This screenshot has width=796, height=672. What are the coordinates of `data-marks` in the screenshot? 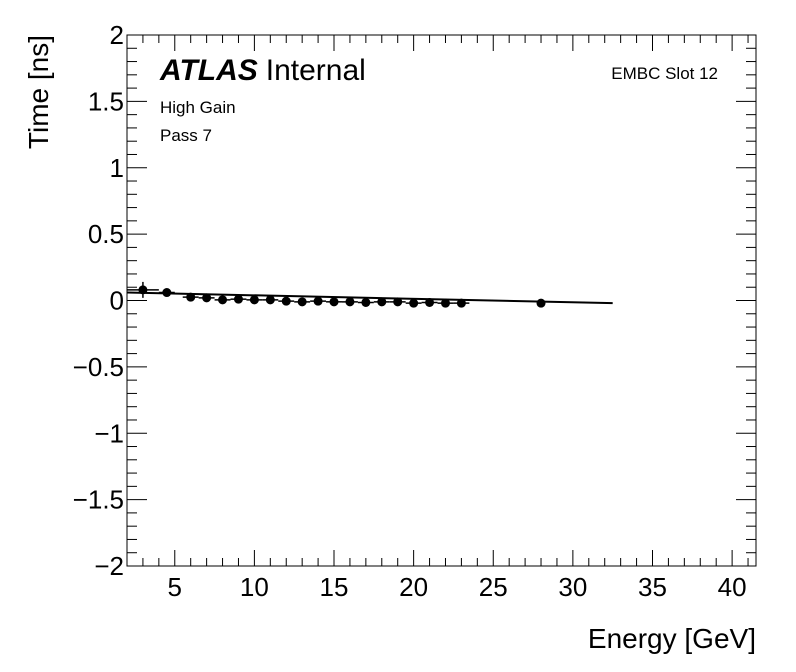 It's located at (369, 294).